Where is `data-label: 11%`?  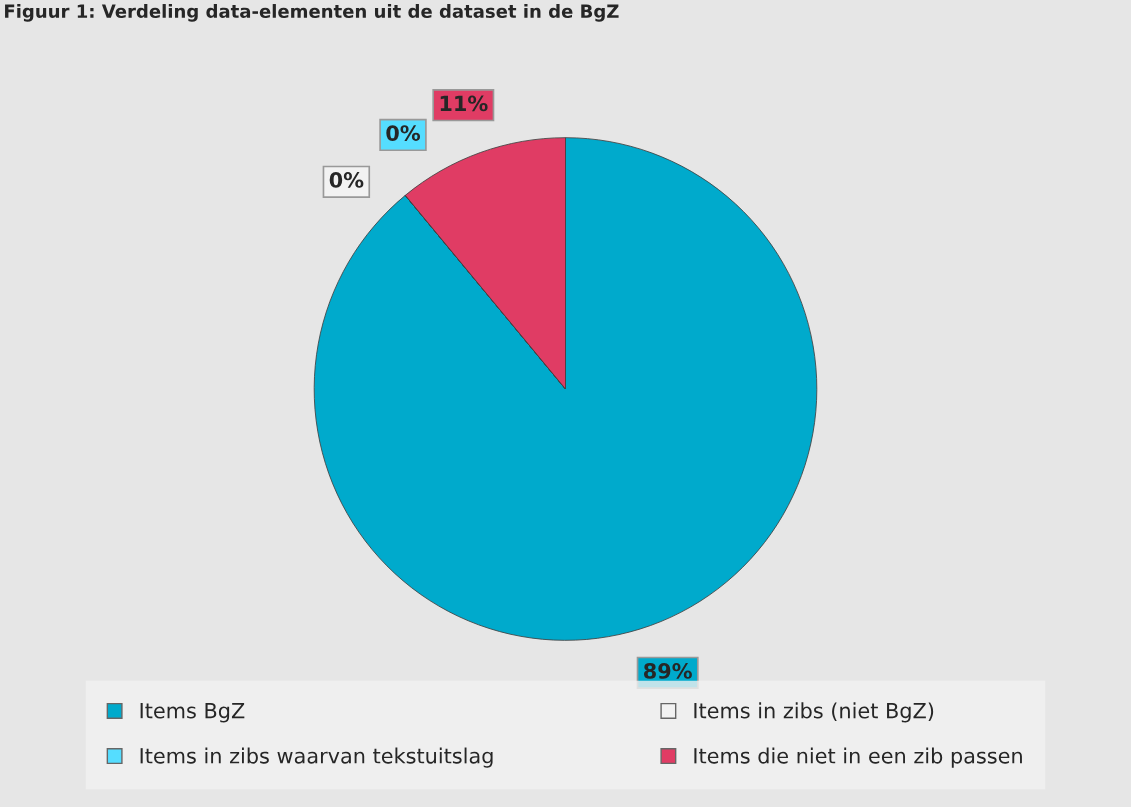 data-label: 11% is located at coordinates (464, 103).